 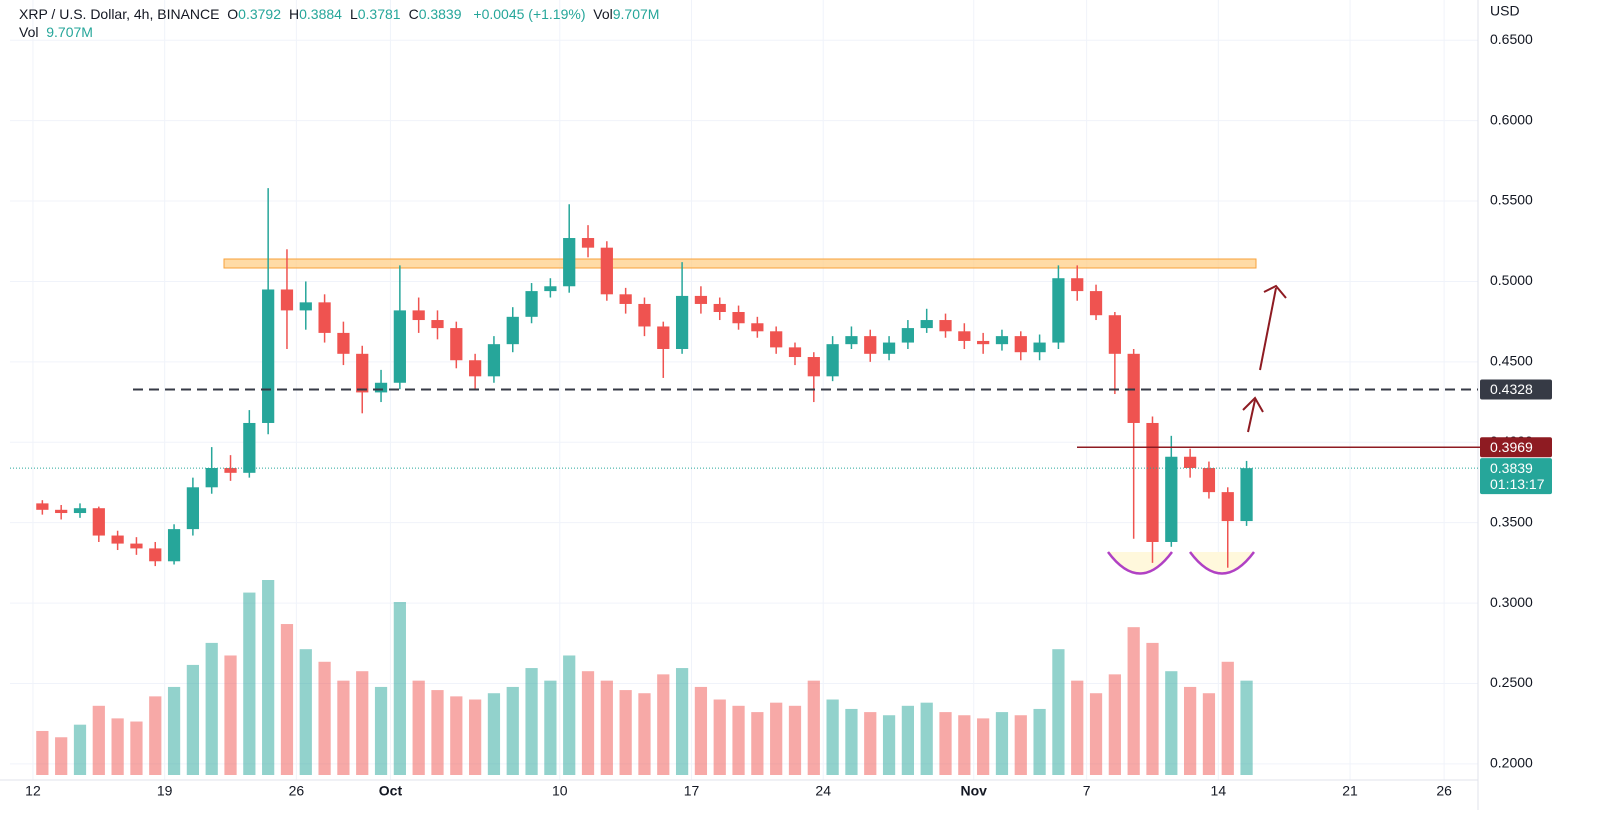 I want to click on x-tick-label: 24, so click(x=823, y=791).